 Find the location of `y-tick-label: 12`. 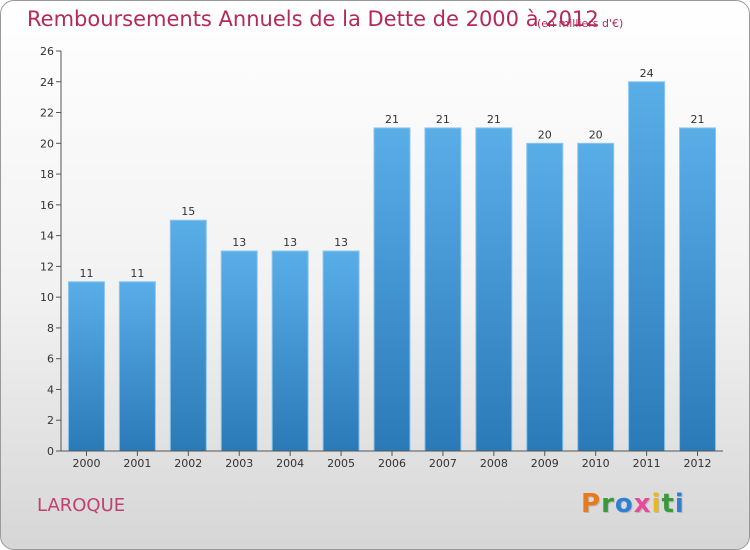

y-tick-label: 12 is located at coordinates (47, 266).